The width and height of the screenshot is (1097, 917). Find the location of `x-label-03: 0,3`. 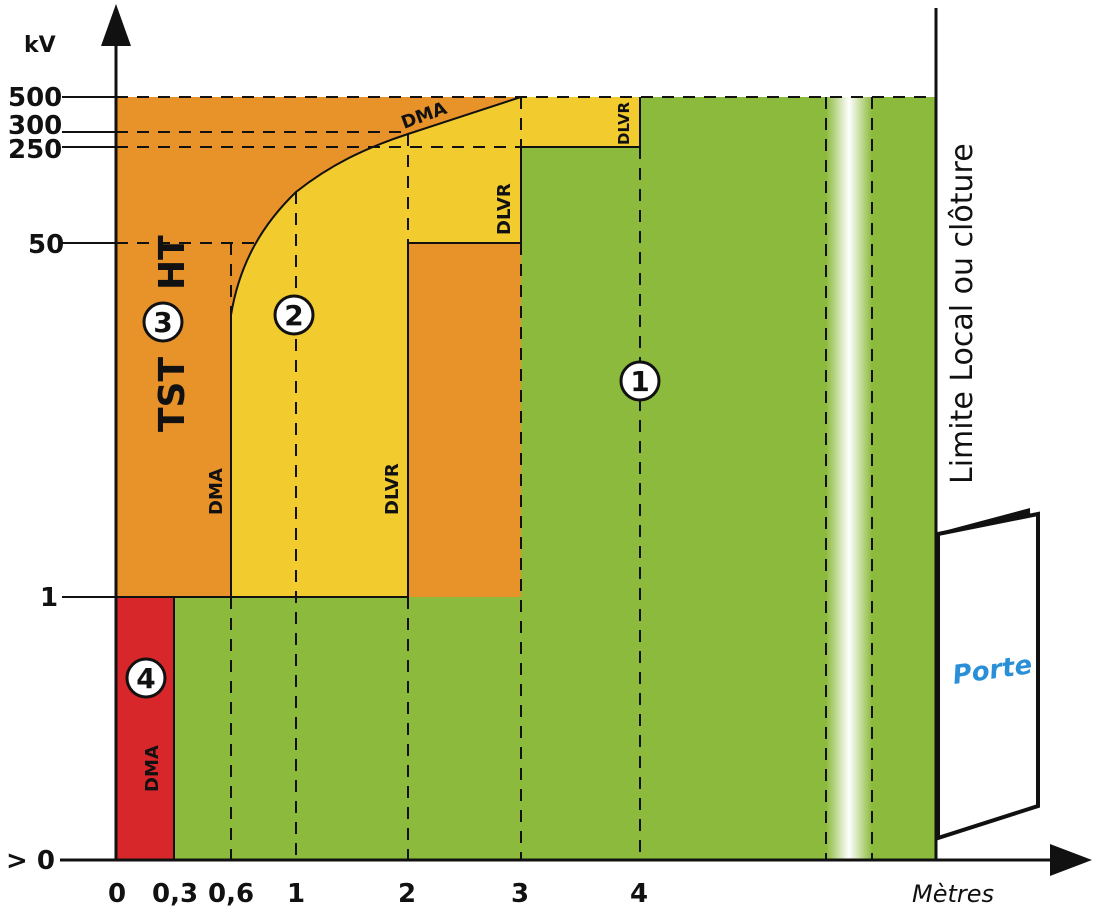

x-label-03: 0,3 is located at coordinates (175, 894).